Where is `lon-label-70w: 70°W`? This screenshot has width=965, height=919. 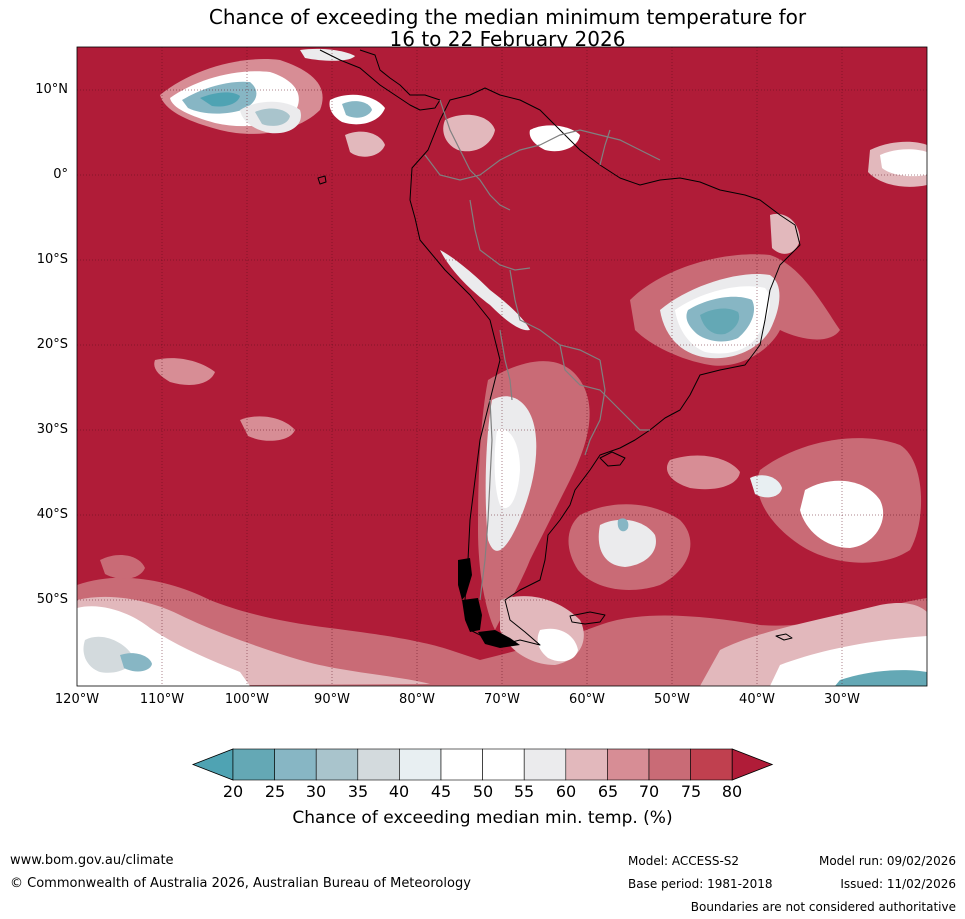
lon-label-70w: 70°W is located at coordinates (502, 699).